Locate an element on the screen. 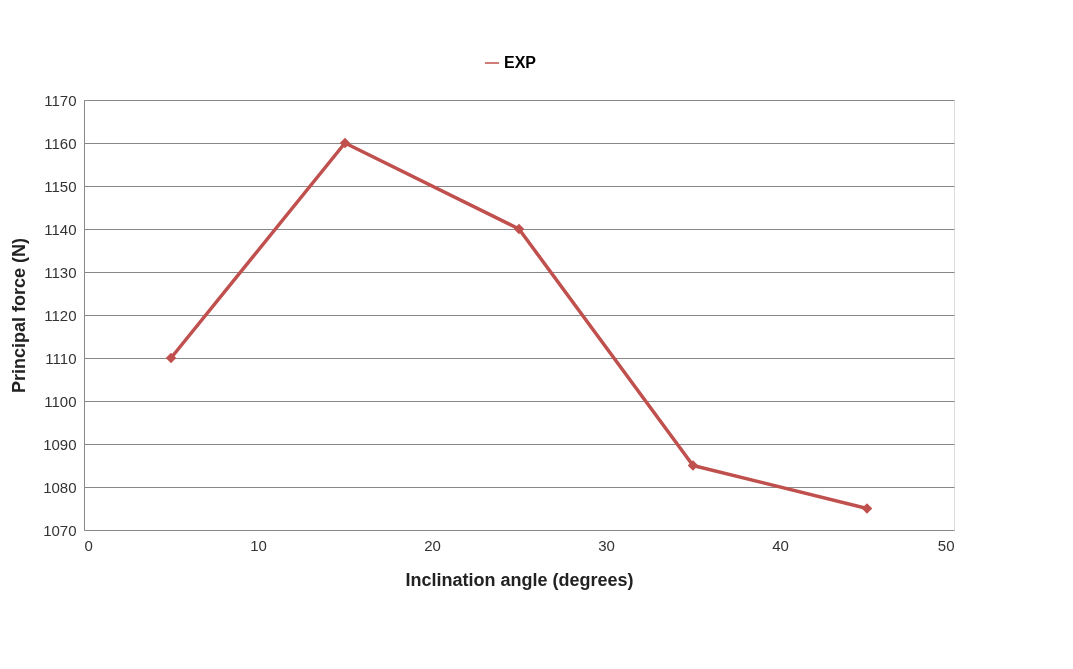 The width and height of the screenshot is (1073, 669). y-tick-label: 1100 is located at coordinates (60, 401).